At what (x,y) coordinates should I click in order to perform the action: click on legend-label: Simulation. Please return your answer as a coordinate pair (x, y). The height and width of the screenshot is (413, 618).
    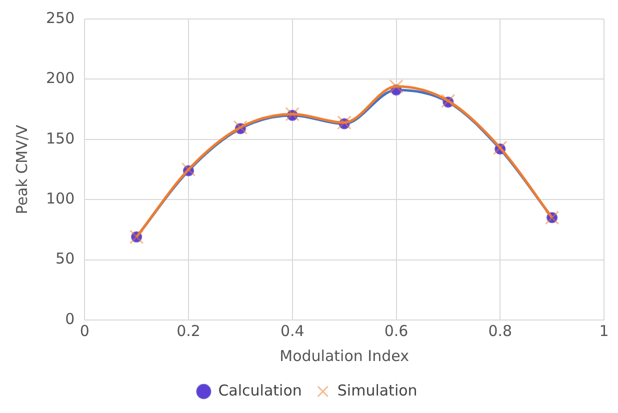
    Looking at the image, I should click on (377, 390).